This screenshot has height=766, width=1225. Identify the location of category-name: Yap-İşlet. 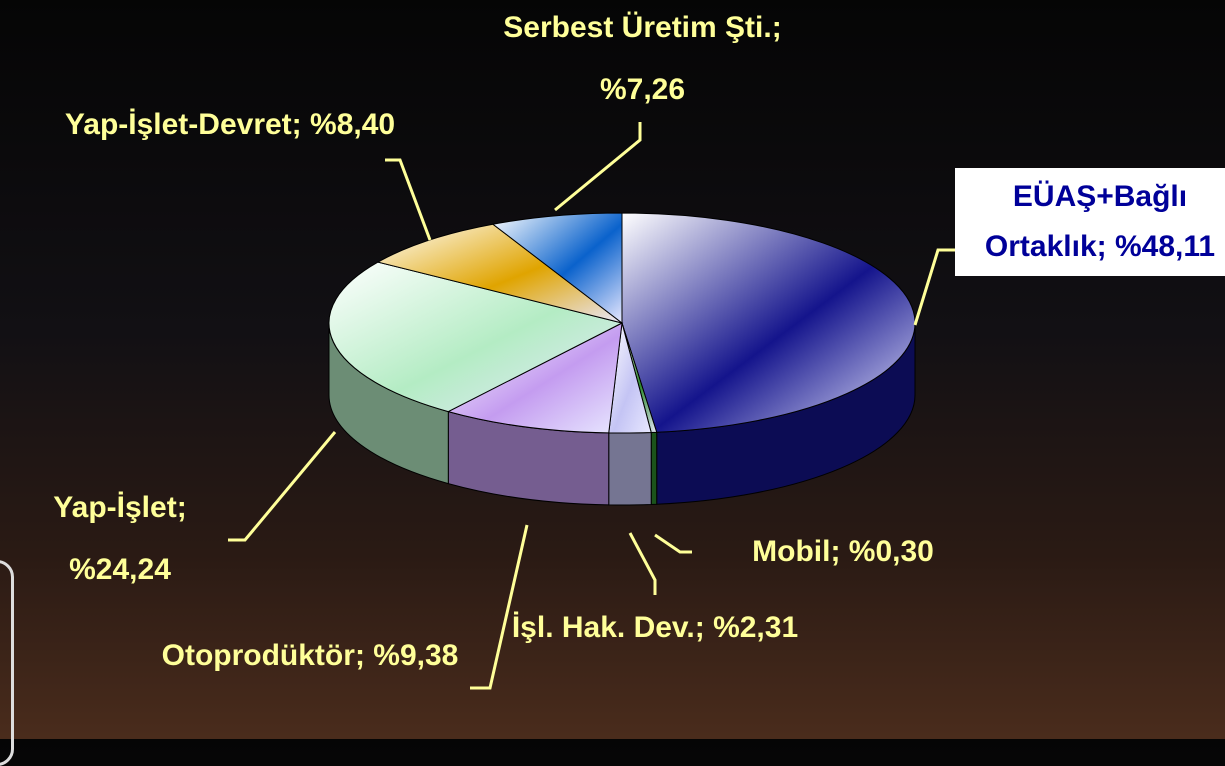
(115, 507).